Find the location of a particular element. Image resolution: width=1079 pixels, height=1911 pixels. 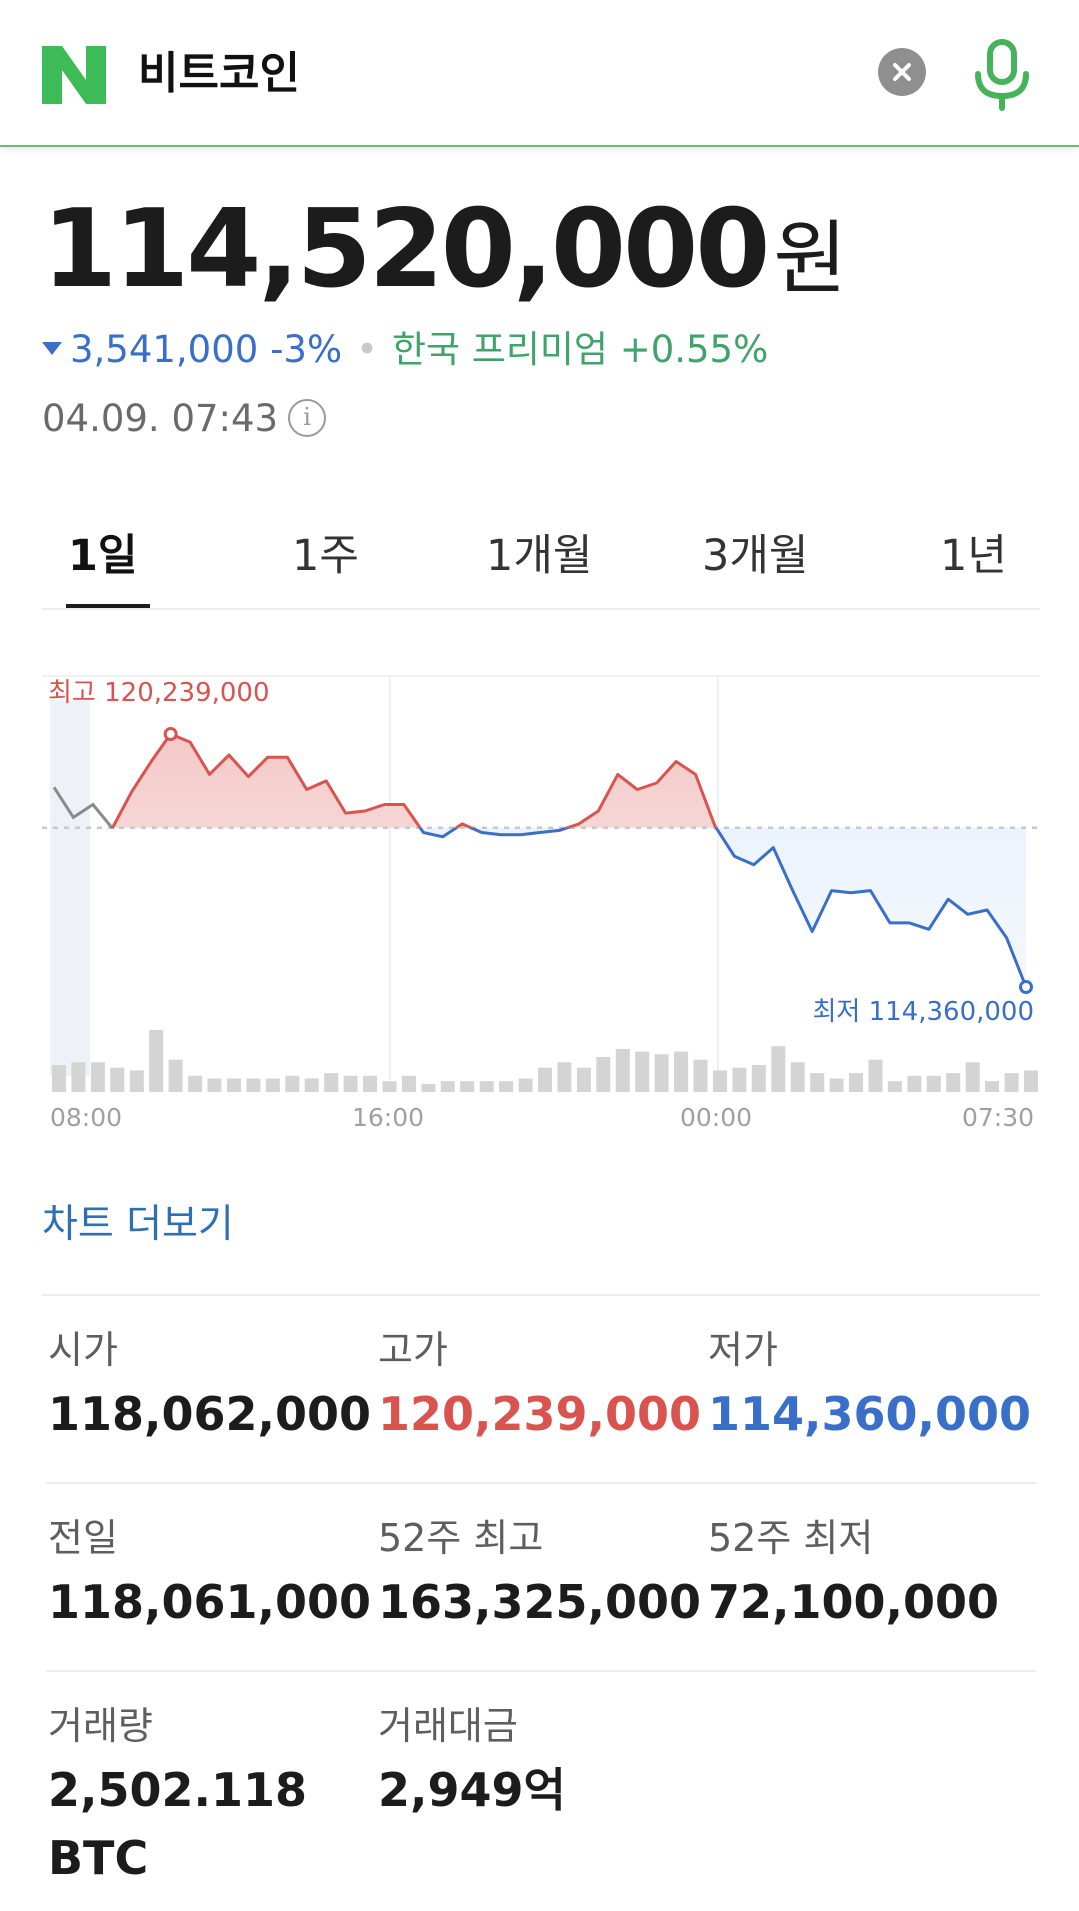

stat-52w-low-value: 72,100,000 is located at coordinates (854, 1602).